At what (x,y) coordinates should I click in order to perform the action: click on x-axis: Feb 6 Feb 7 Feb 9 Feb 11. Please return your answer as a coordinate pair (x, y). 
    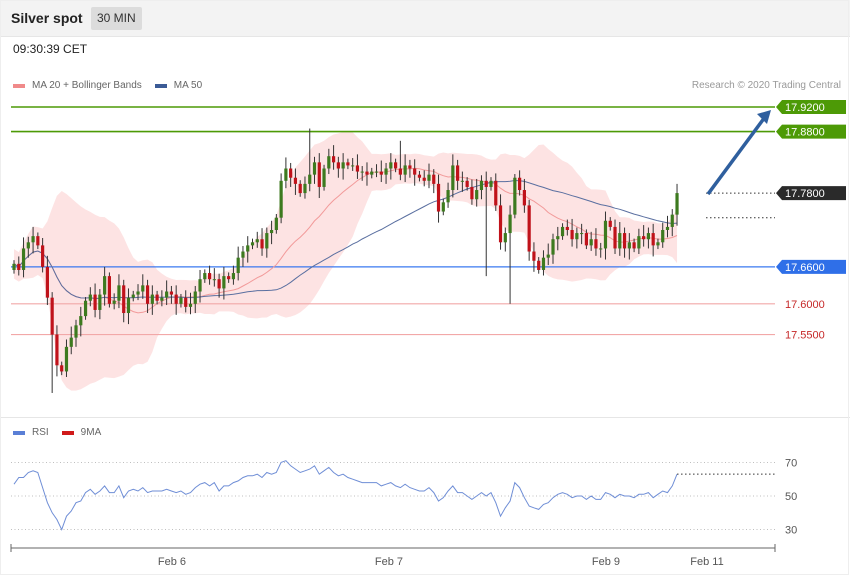
    Looking at the image, I should click on (393, 556).